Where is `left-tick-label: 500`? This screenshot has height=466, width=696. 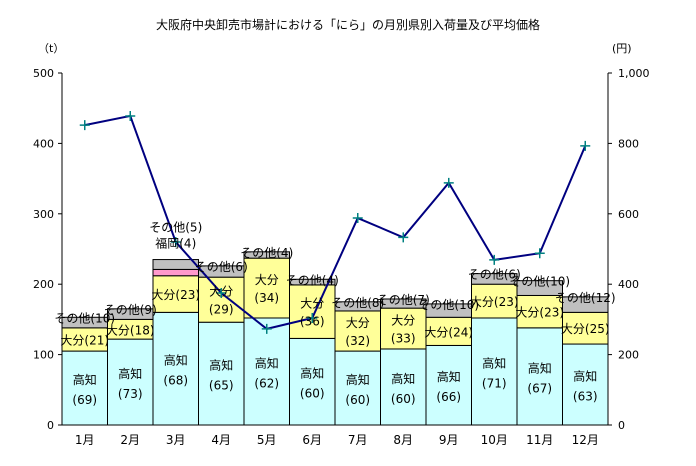
left-tick-label: 500 is located at coordinates (43, 73).